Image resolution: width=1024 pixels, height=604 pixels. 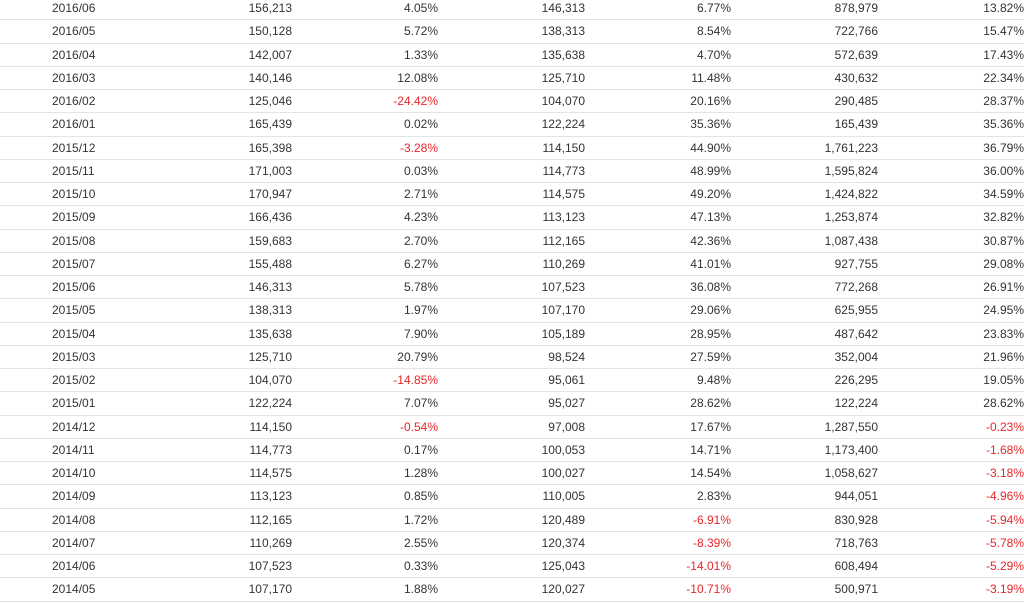 I want to click on cumulative-change-cell: 26.91%, so click(x=951, y=287).